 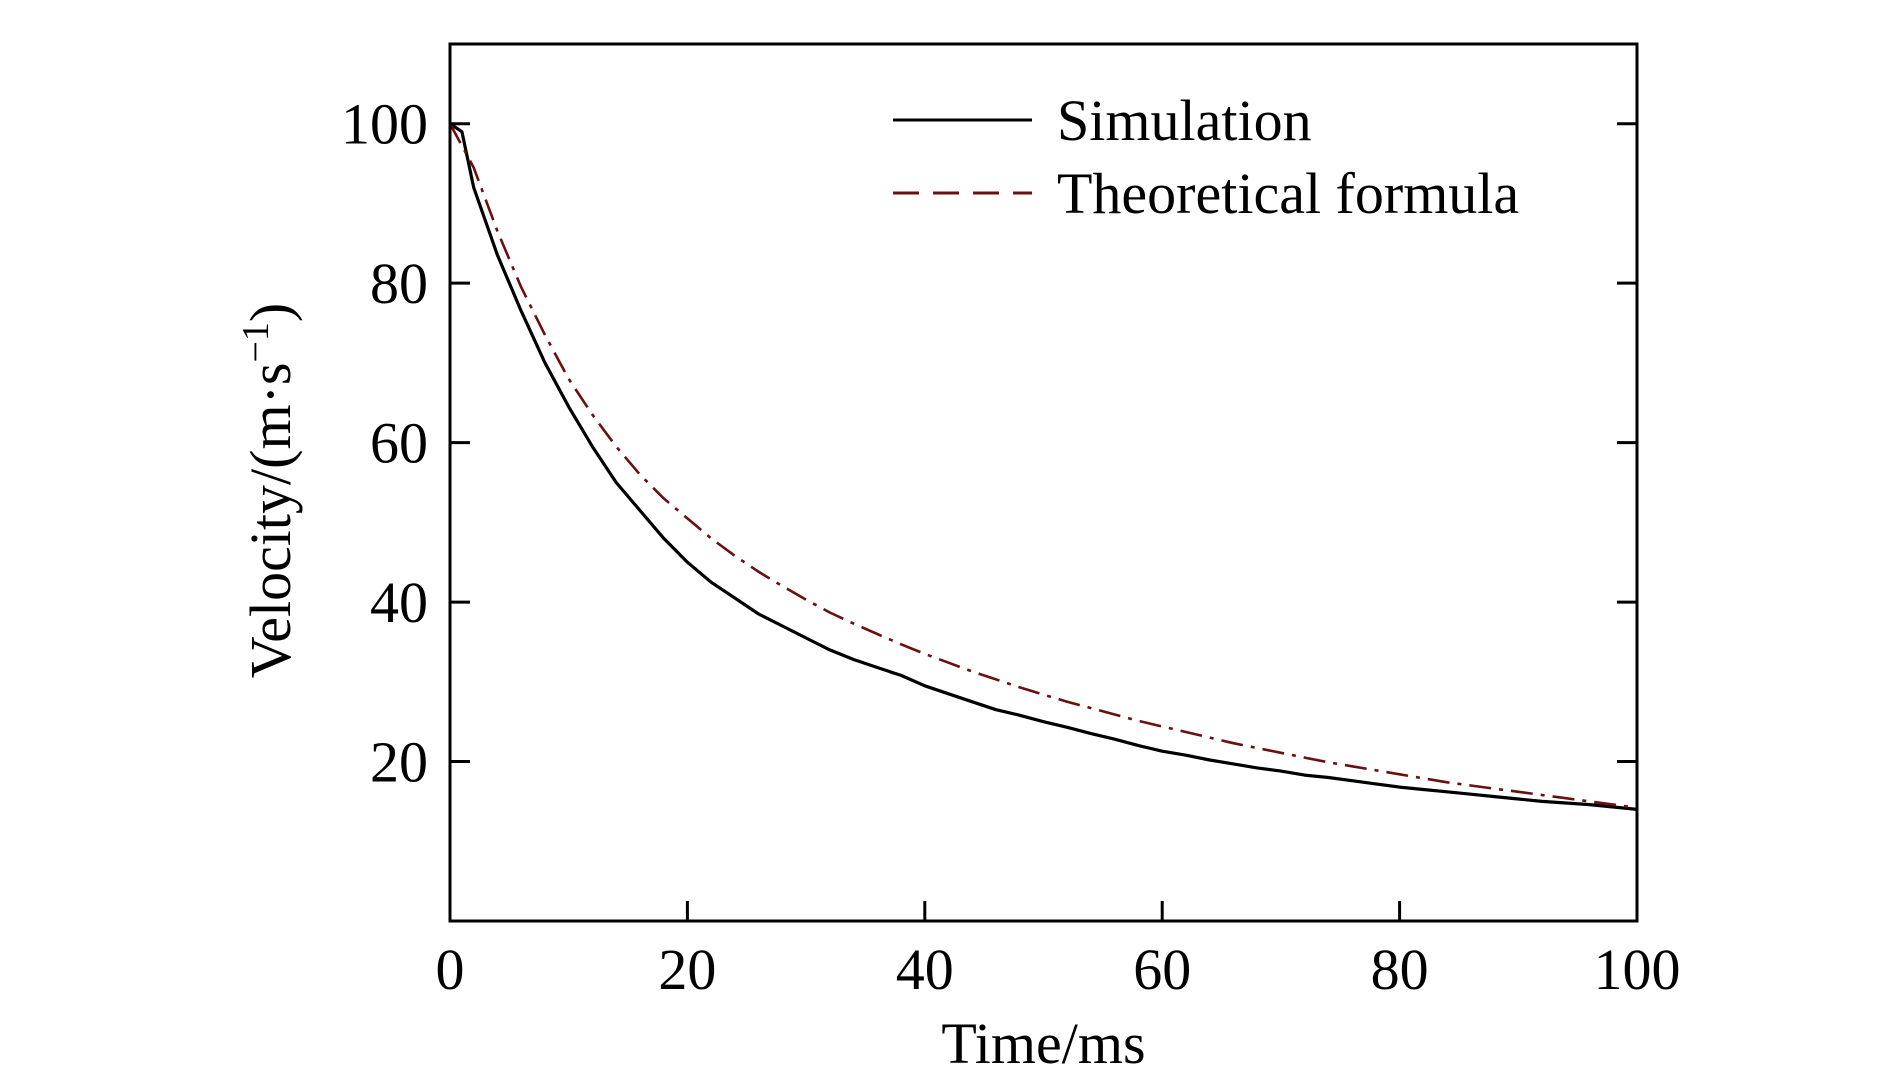 What do you see at coordinates (256, 342) in the screenshot?
I see `y-axis-title-superscript: −1` at bounding box center [256, 342].